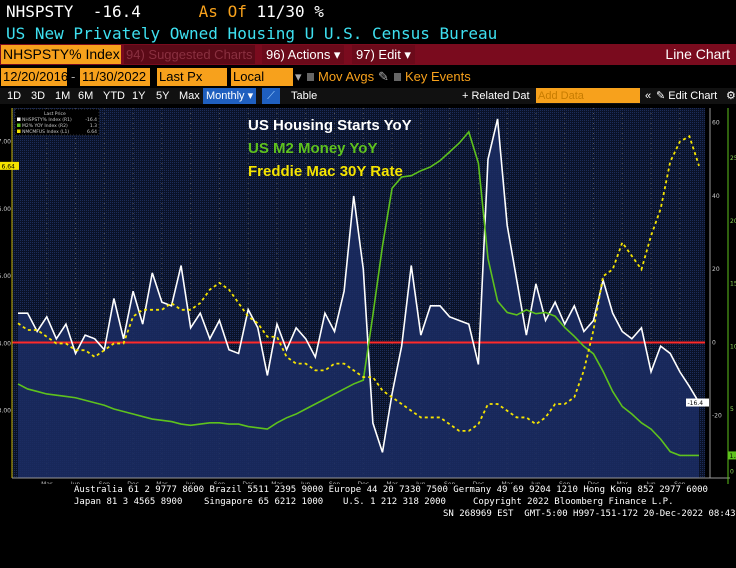 This screenshot has width=736, height=568. I want to click on right2-tick-label: 5, so click(732, 409).